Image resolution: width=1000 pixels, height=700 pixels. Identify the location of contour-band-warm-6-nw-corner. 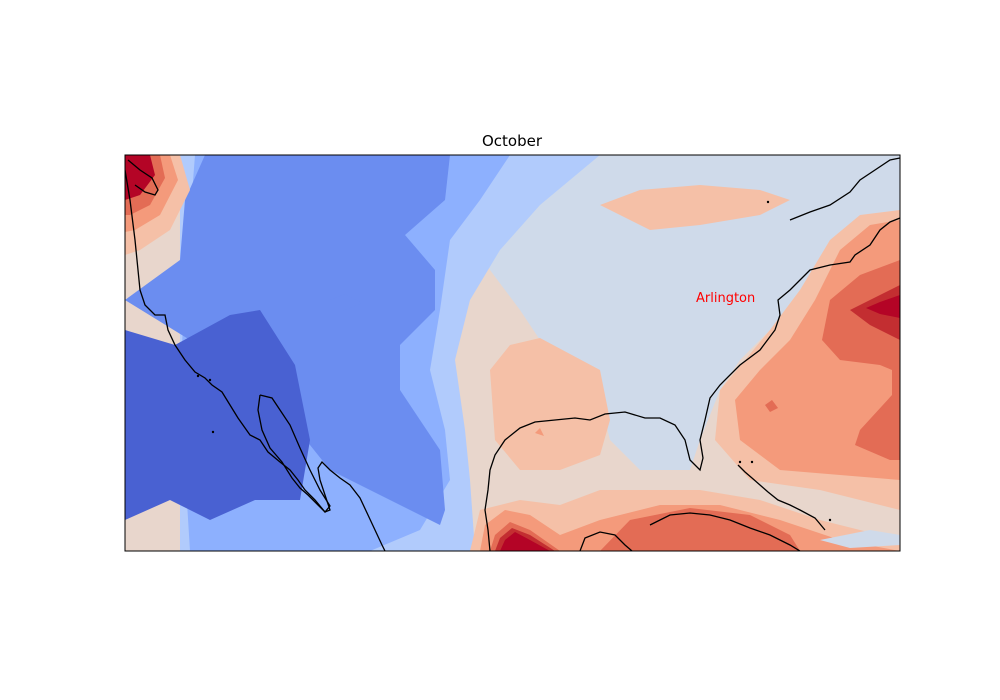
(140, 177).